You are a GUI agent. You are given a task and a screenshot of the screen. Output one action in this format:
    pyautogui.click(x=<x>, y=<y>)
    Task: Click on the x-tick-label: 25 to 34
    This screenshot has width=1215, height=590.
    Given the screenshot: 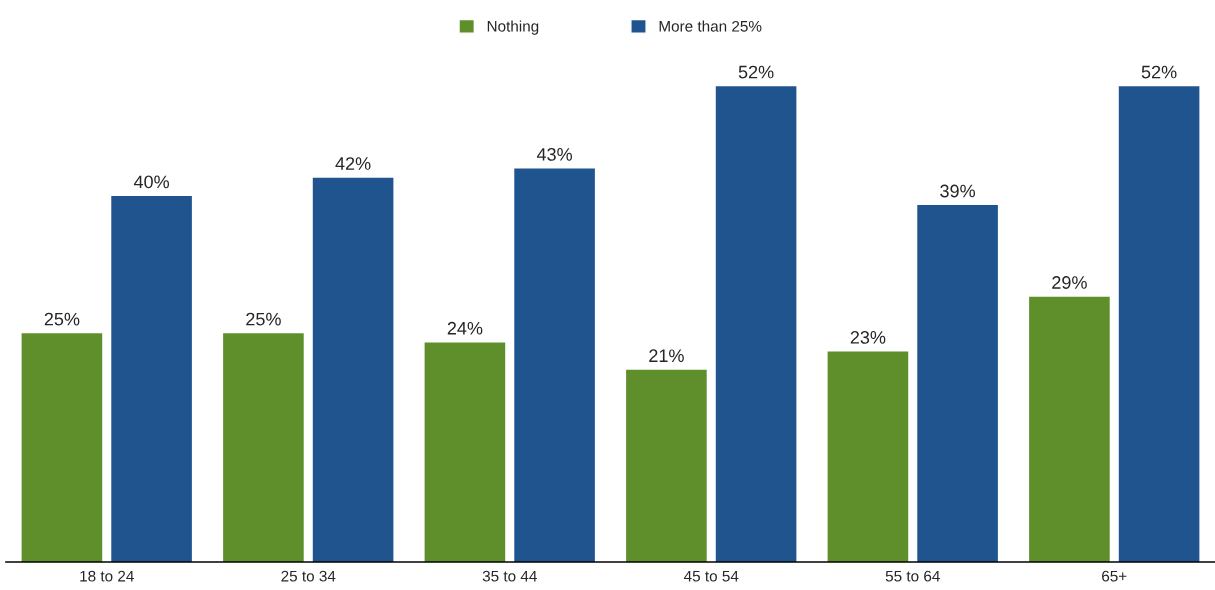 What is the action you would take?
    pyautogui.click(x=308, y=576)
    